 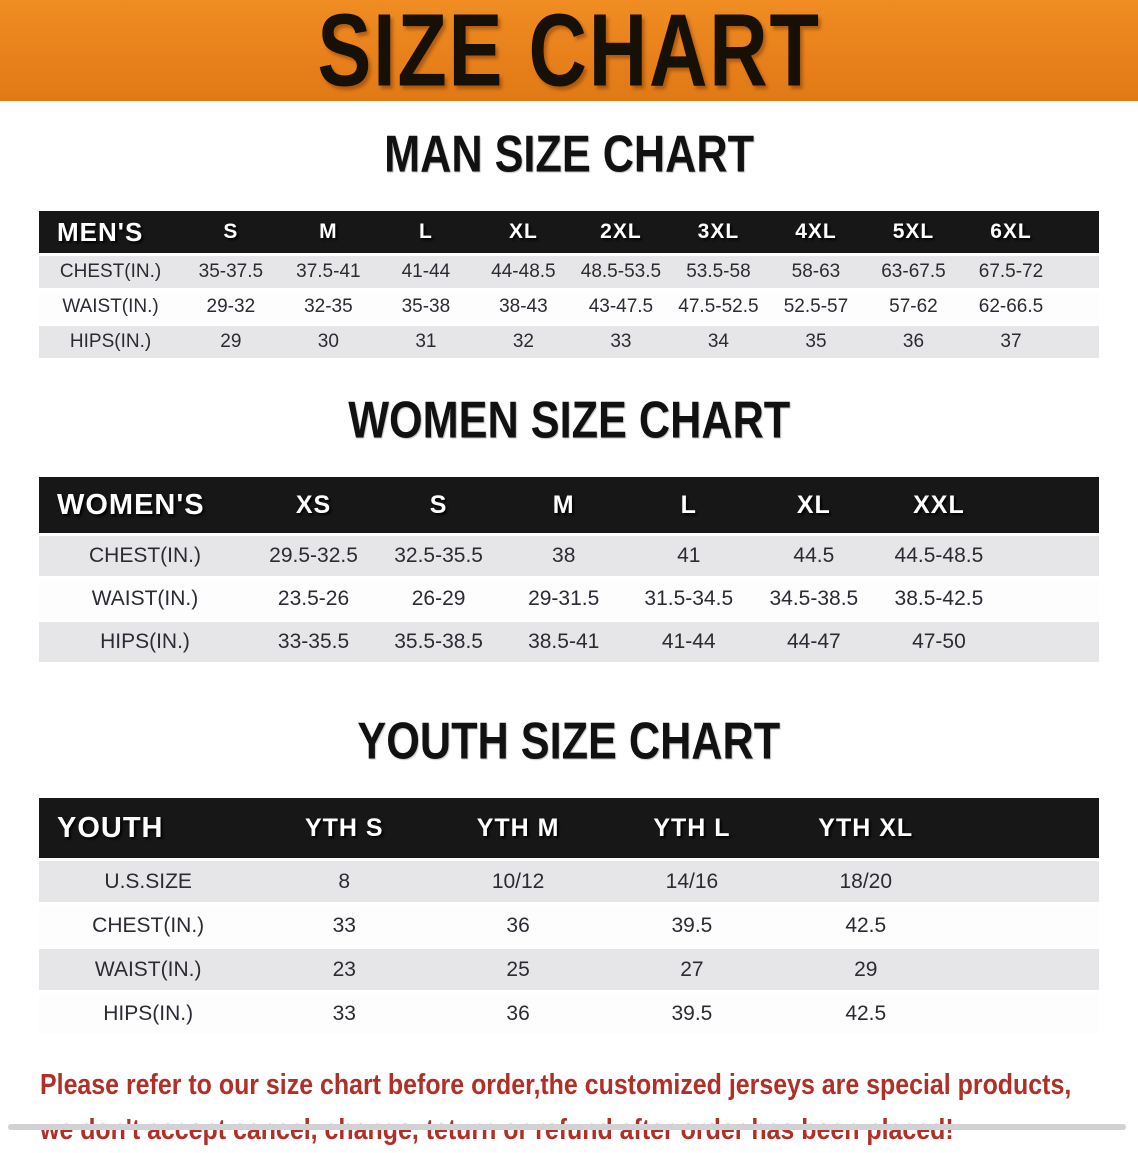 I want to click on value-cell: 44-47, so click(x=814, y=642).